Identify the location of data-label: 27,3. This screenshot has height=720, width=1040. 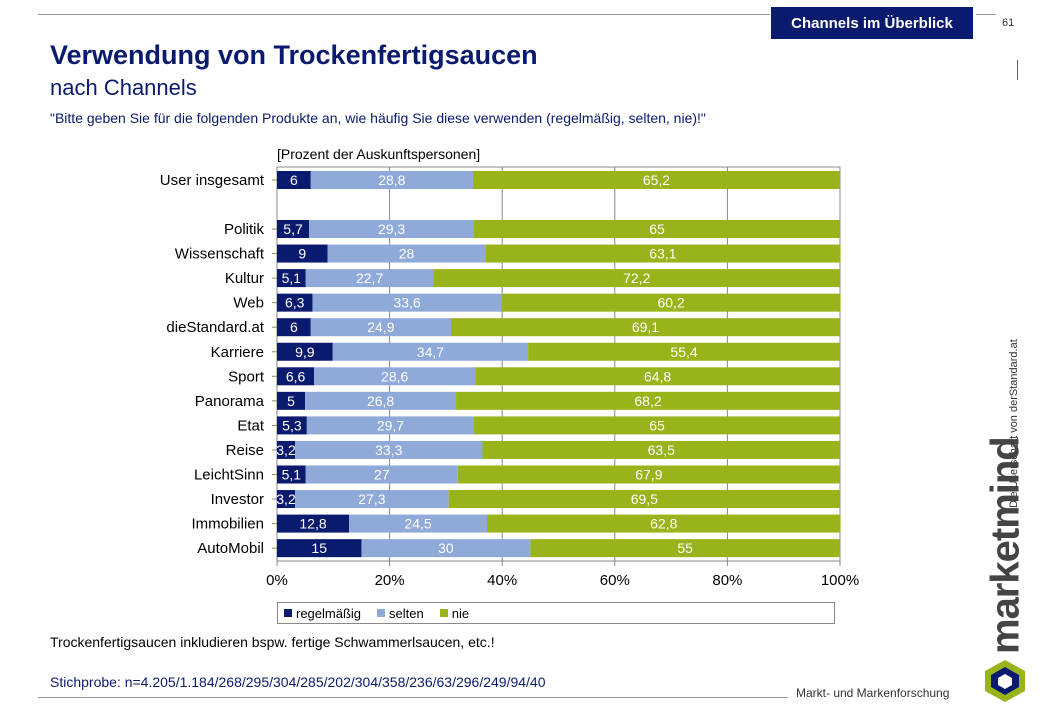
(371, 499).